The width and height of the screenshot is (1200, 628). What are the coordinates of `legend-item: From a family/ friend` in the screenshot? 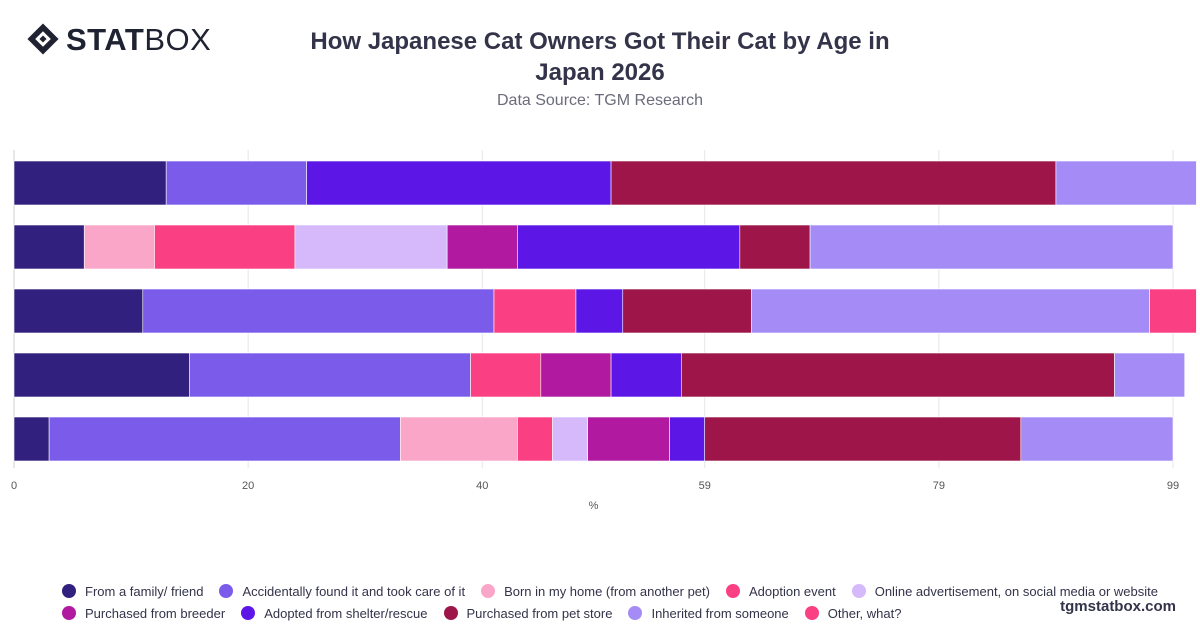 It's located at (132, 591).